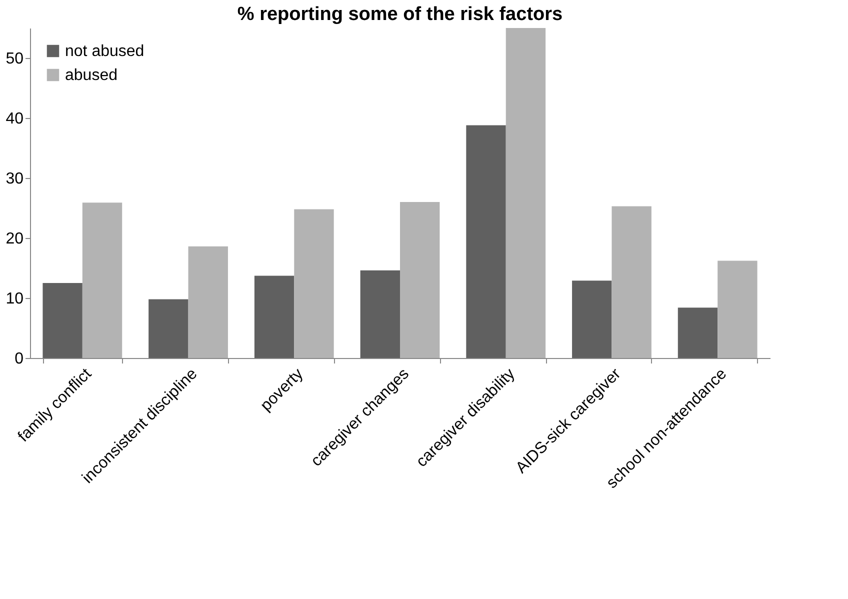 Image resolution: width=848 pixels, height=599 pixels. What do you see at coordinates (91, 75) in the screenshot?
I see `legend-label: abused` at bounding box center [91, 75].